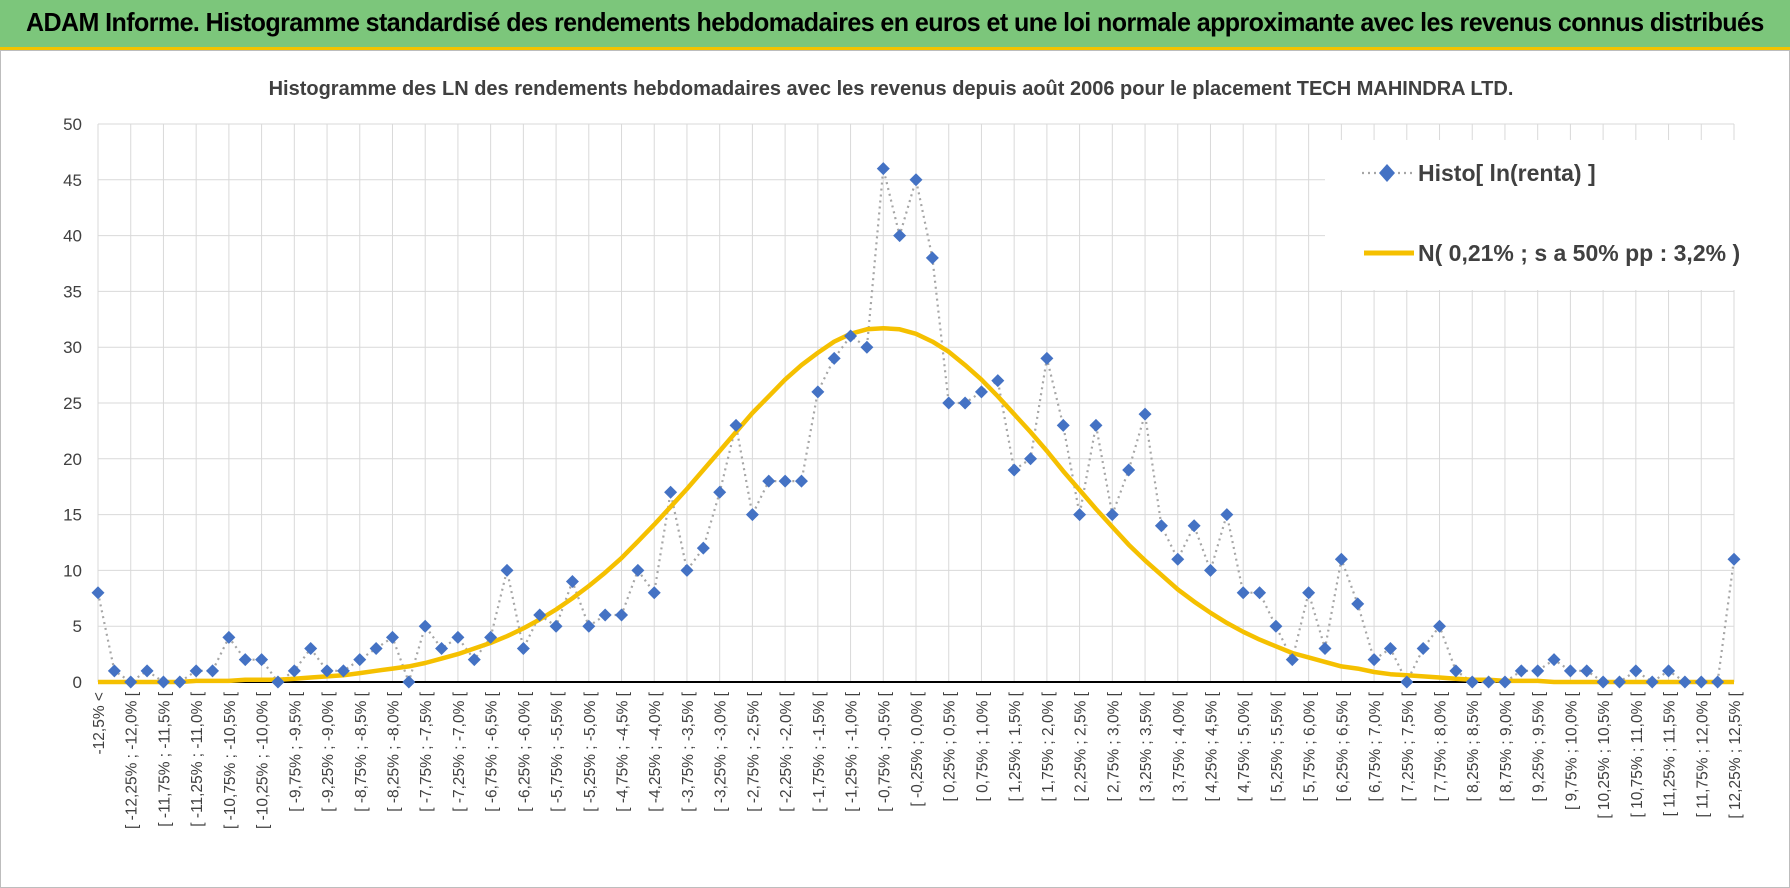  What do you see at coordinates (1310, 746) in the screenshot?
I see `x-tick-label: [ 5,75% ; 6,0% [` at bounding box center [1310, 746].